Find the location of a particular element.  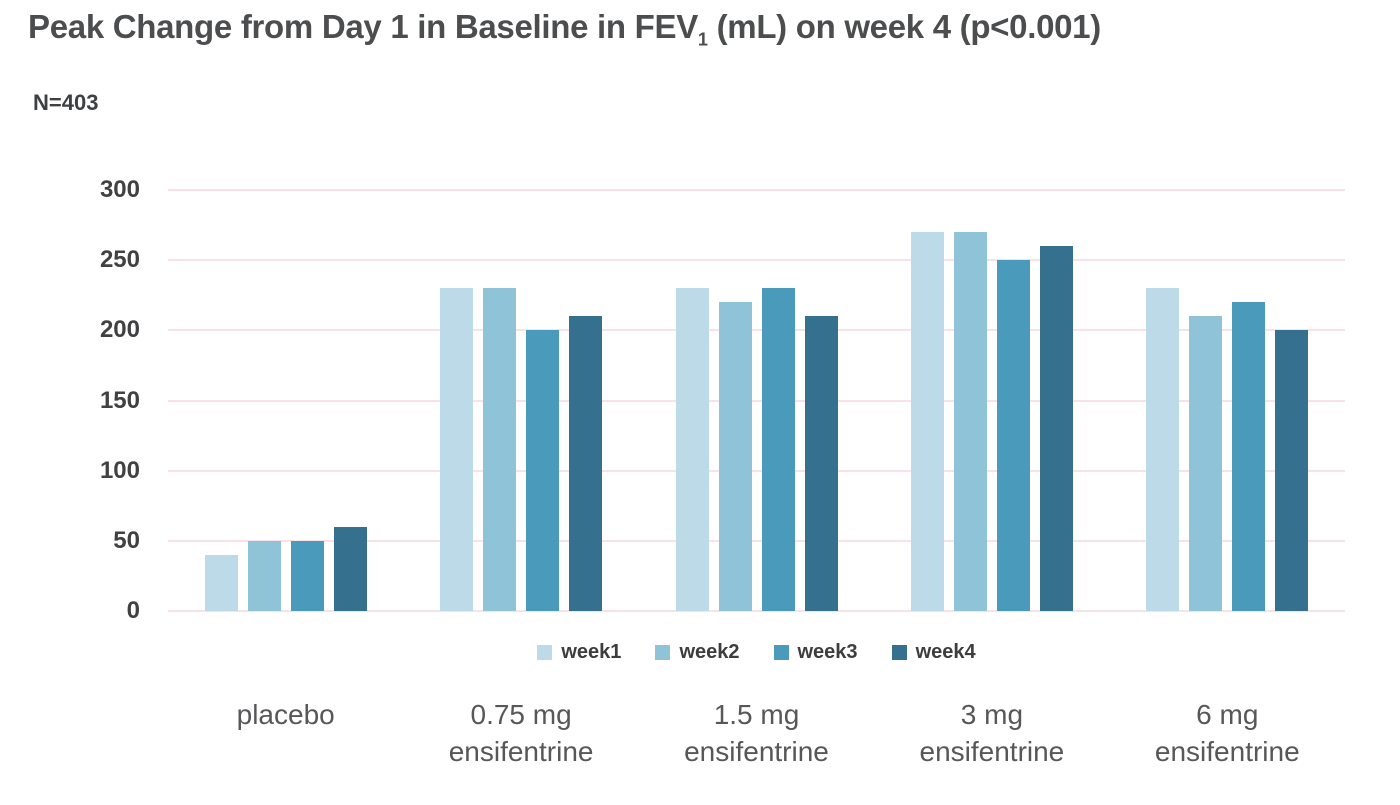

legend-item-week3: week3 is located at coordinates (815, 652).